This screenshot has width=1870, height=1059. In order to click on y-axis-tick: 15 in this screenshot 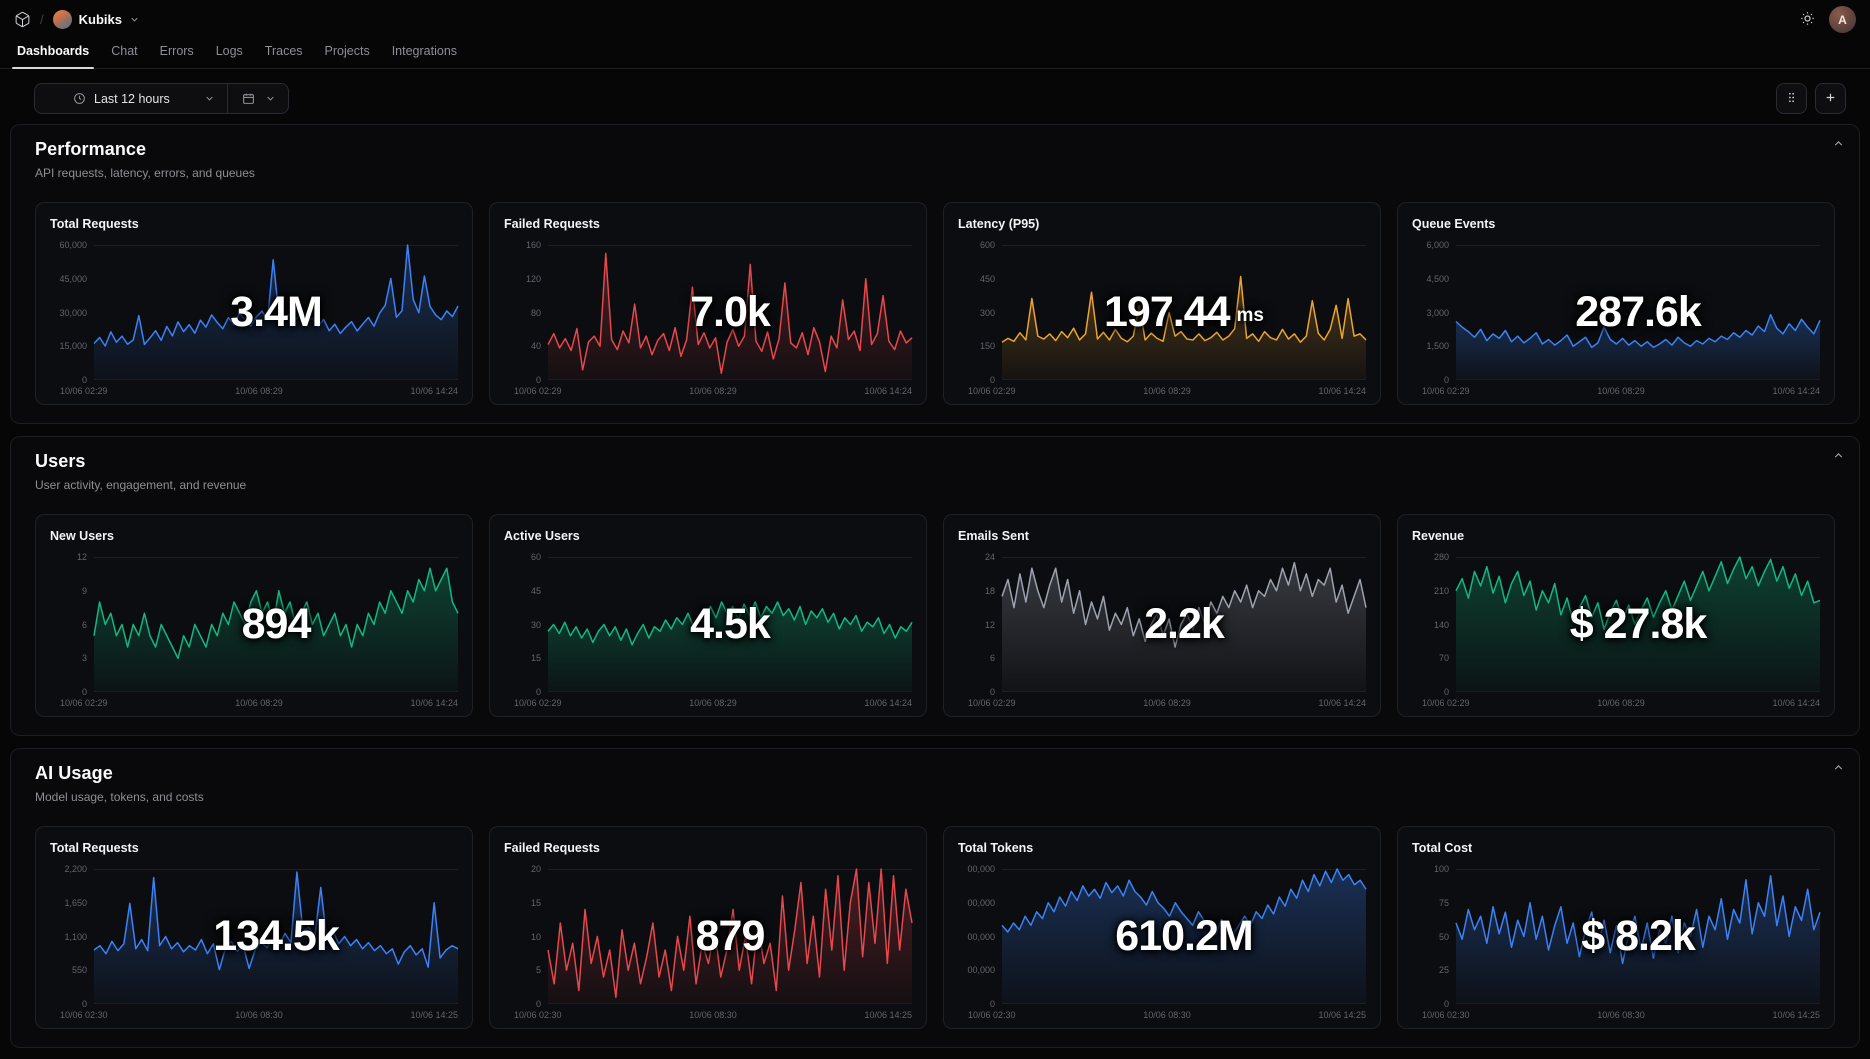, I will do `click(535, 902)`.